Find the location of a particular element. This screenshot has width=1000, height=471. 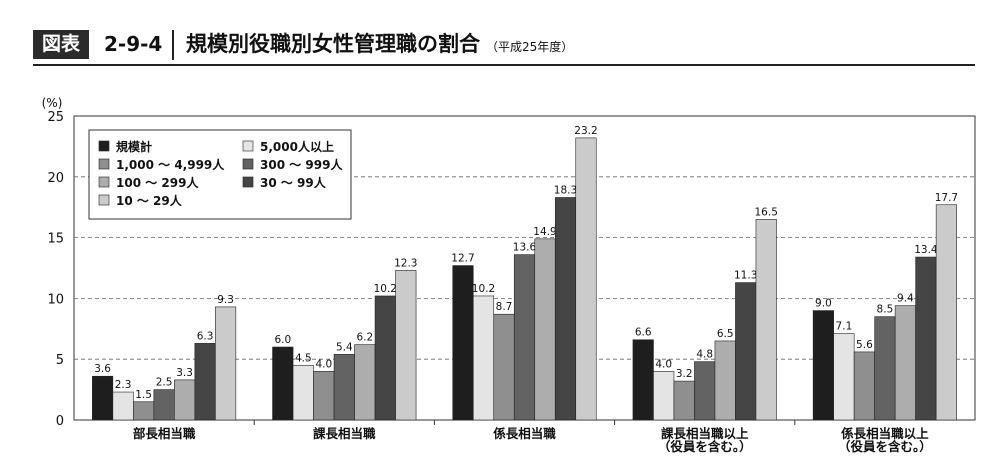

title-divider is located at coordinates (173, 45).